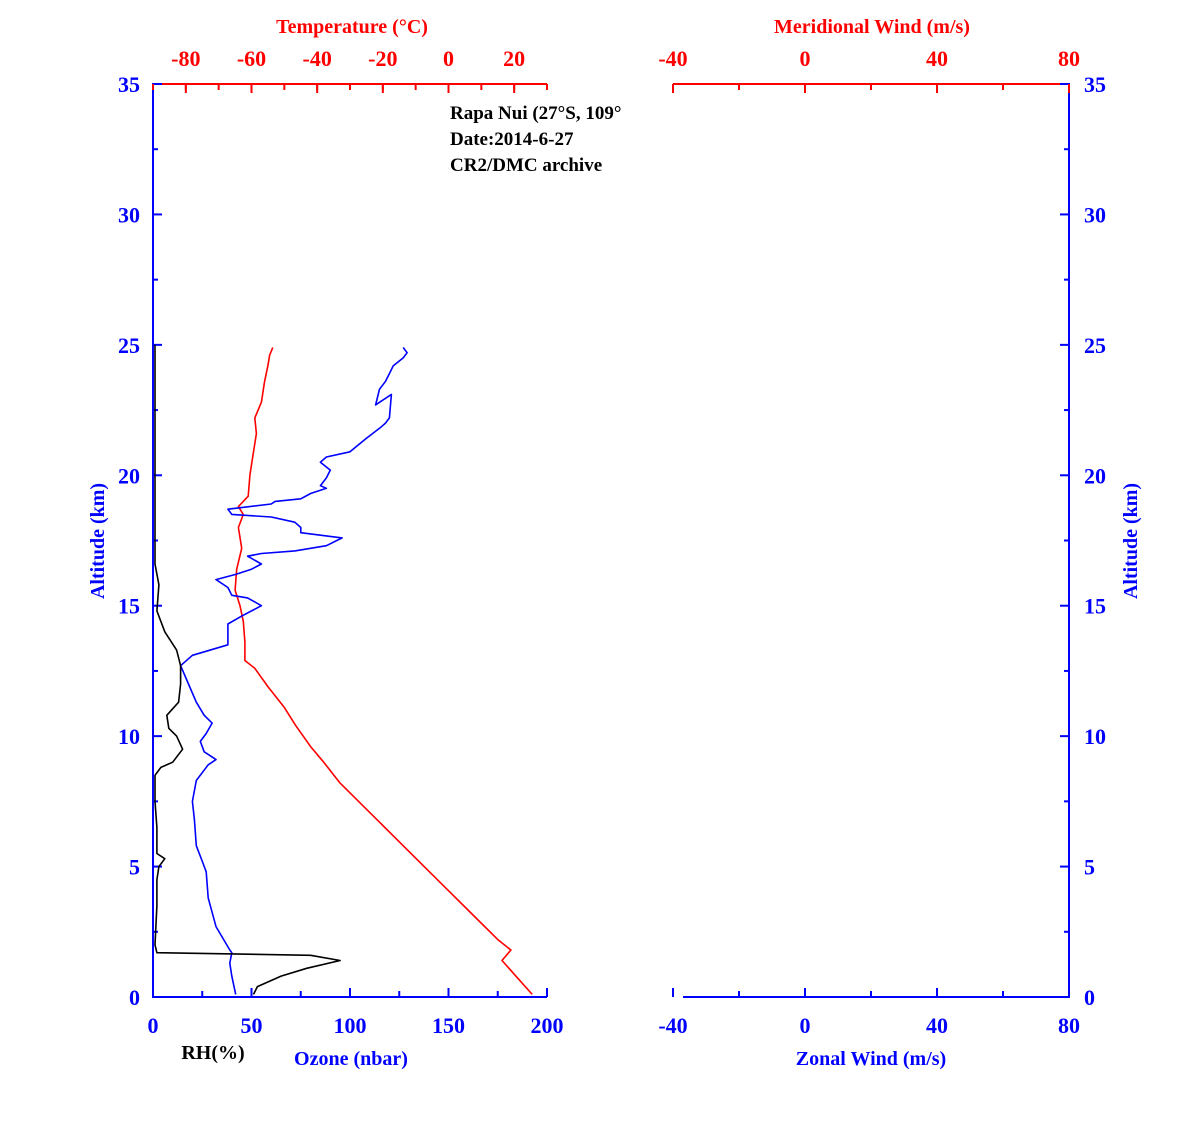 The width and height of the screenshot is (1181, 1122). Describe the element at coordinates (350, 1025) in the screenshot. I see `ozone-tick-label: 100` at that location.